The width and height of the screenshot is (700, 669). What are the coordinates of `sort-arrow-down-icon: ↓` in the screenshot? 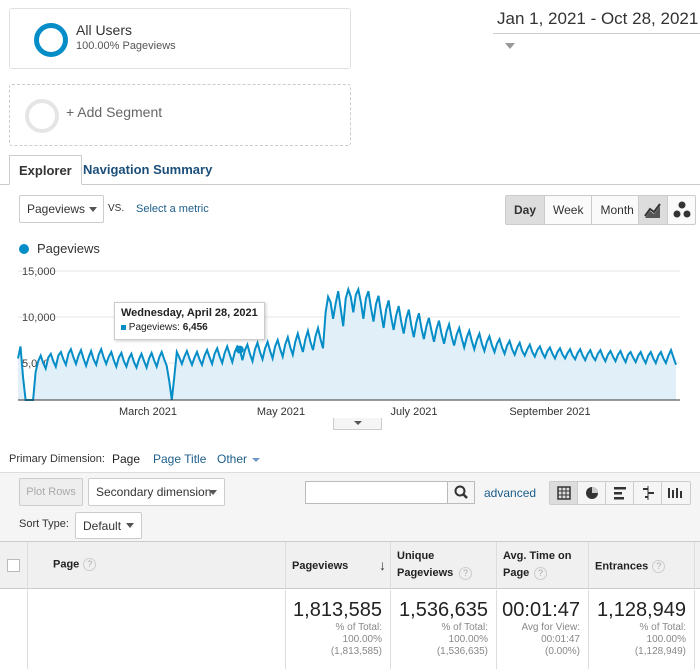 It's located at (382, 565).